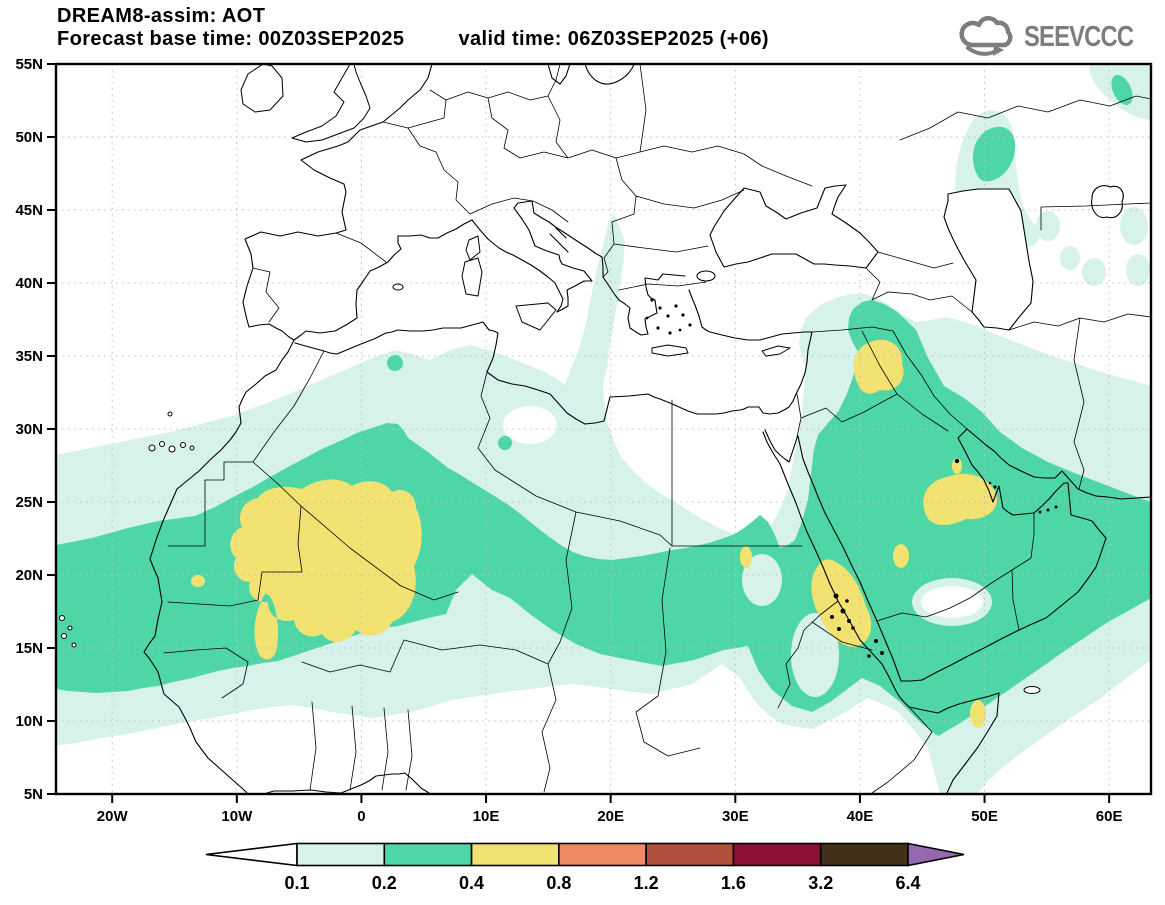  What do you see at coordinates (326, 569) in the screenshot?
I see `aot-yellow-west-africa` at bounding box center [326, 569].